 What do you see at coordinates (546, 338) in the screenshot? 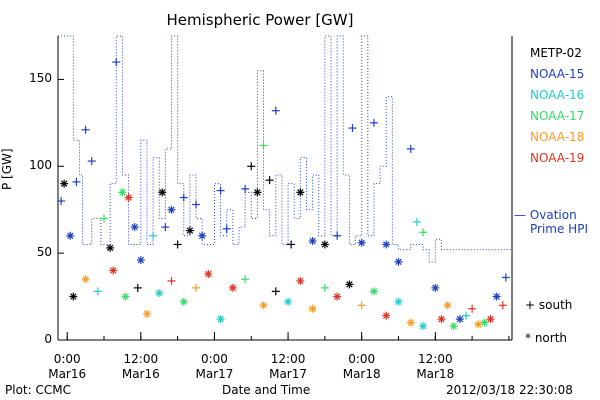
I see `north-symbol-legend: * north` at bounding box center [546, 338].